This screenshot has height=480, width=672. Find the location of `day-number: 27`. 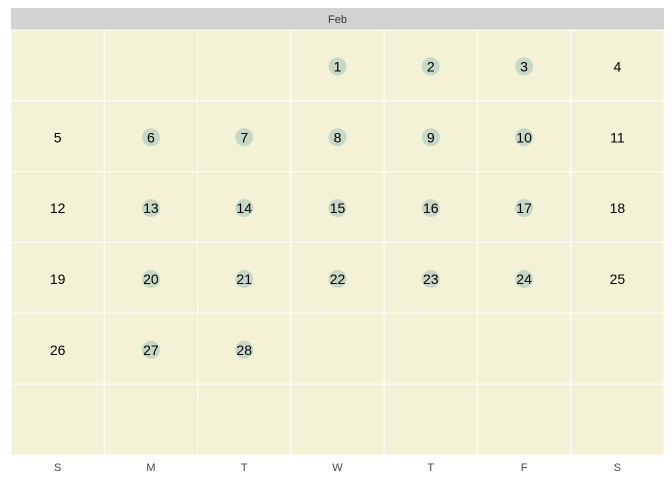

day-number: 27 is located at coordinates (151, 350).